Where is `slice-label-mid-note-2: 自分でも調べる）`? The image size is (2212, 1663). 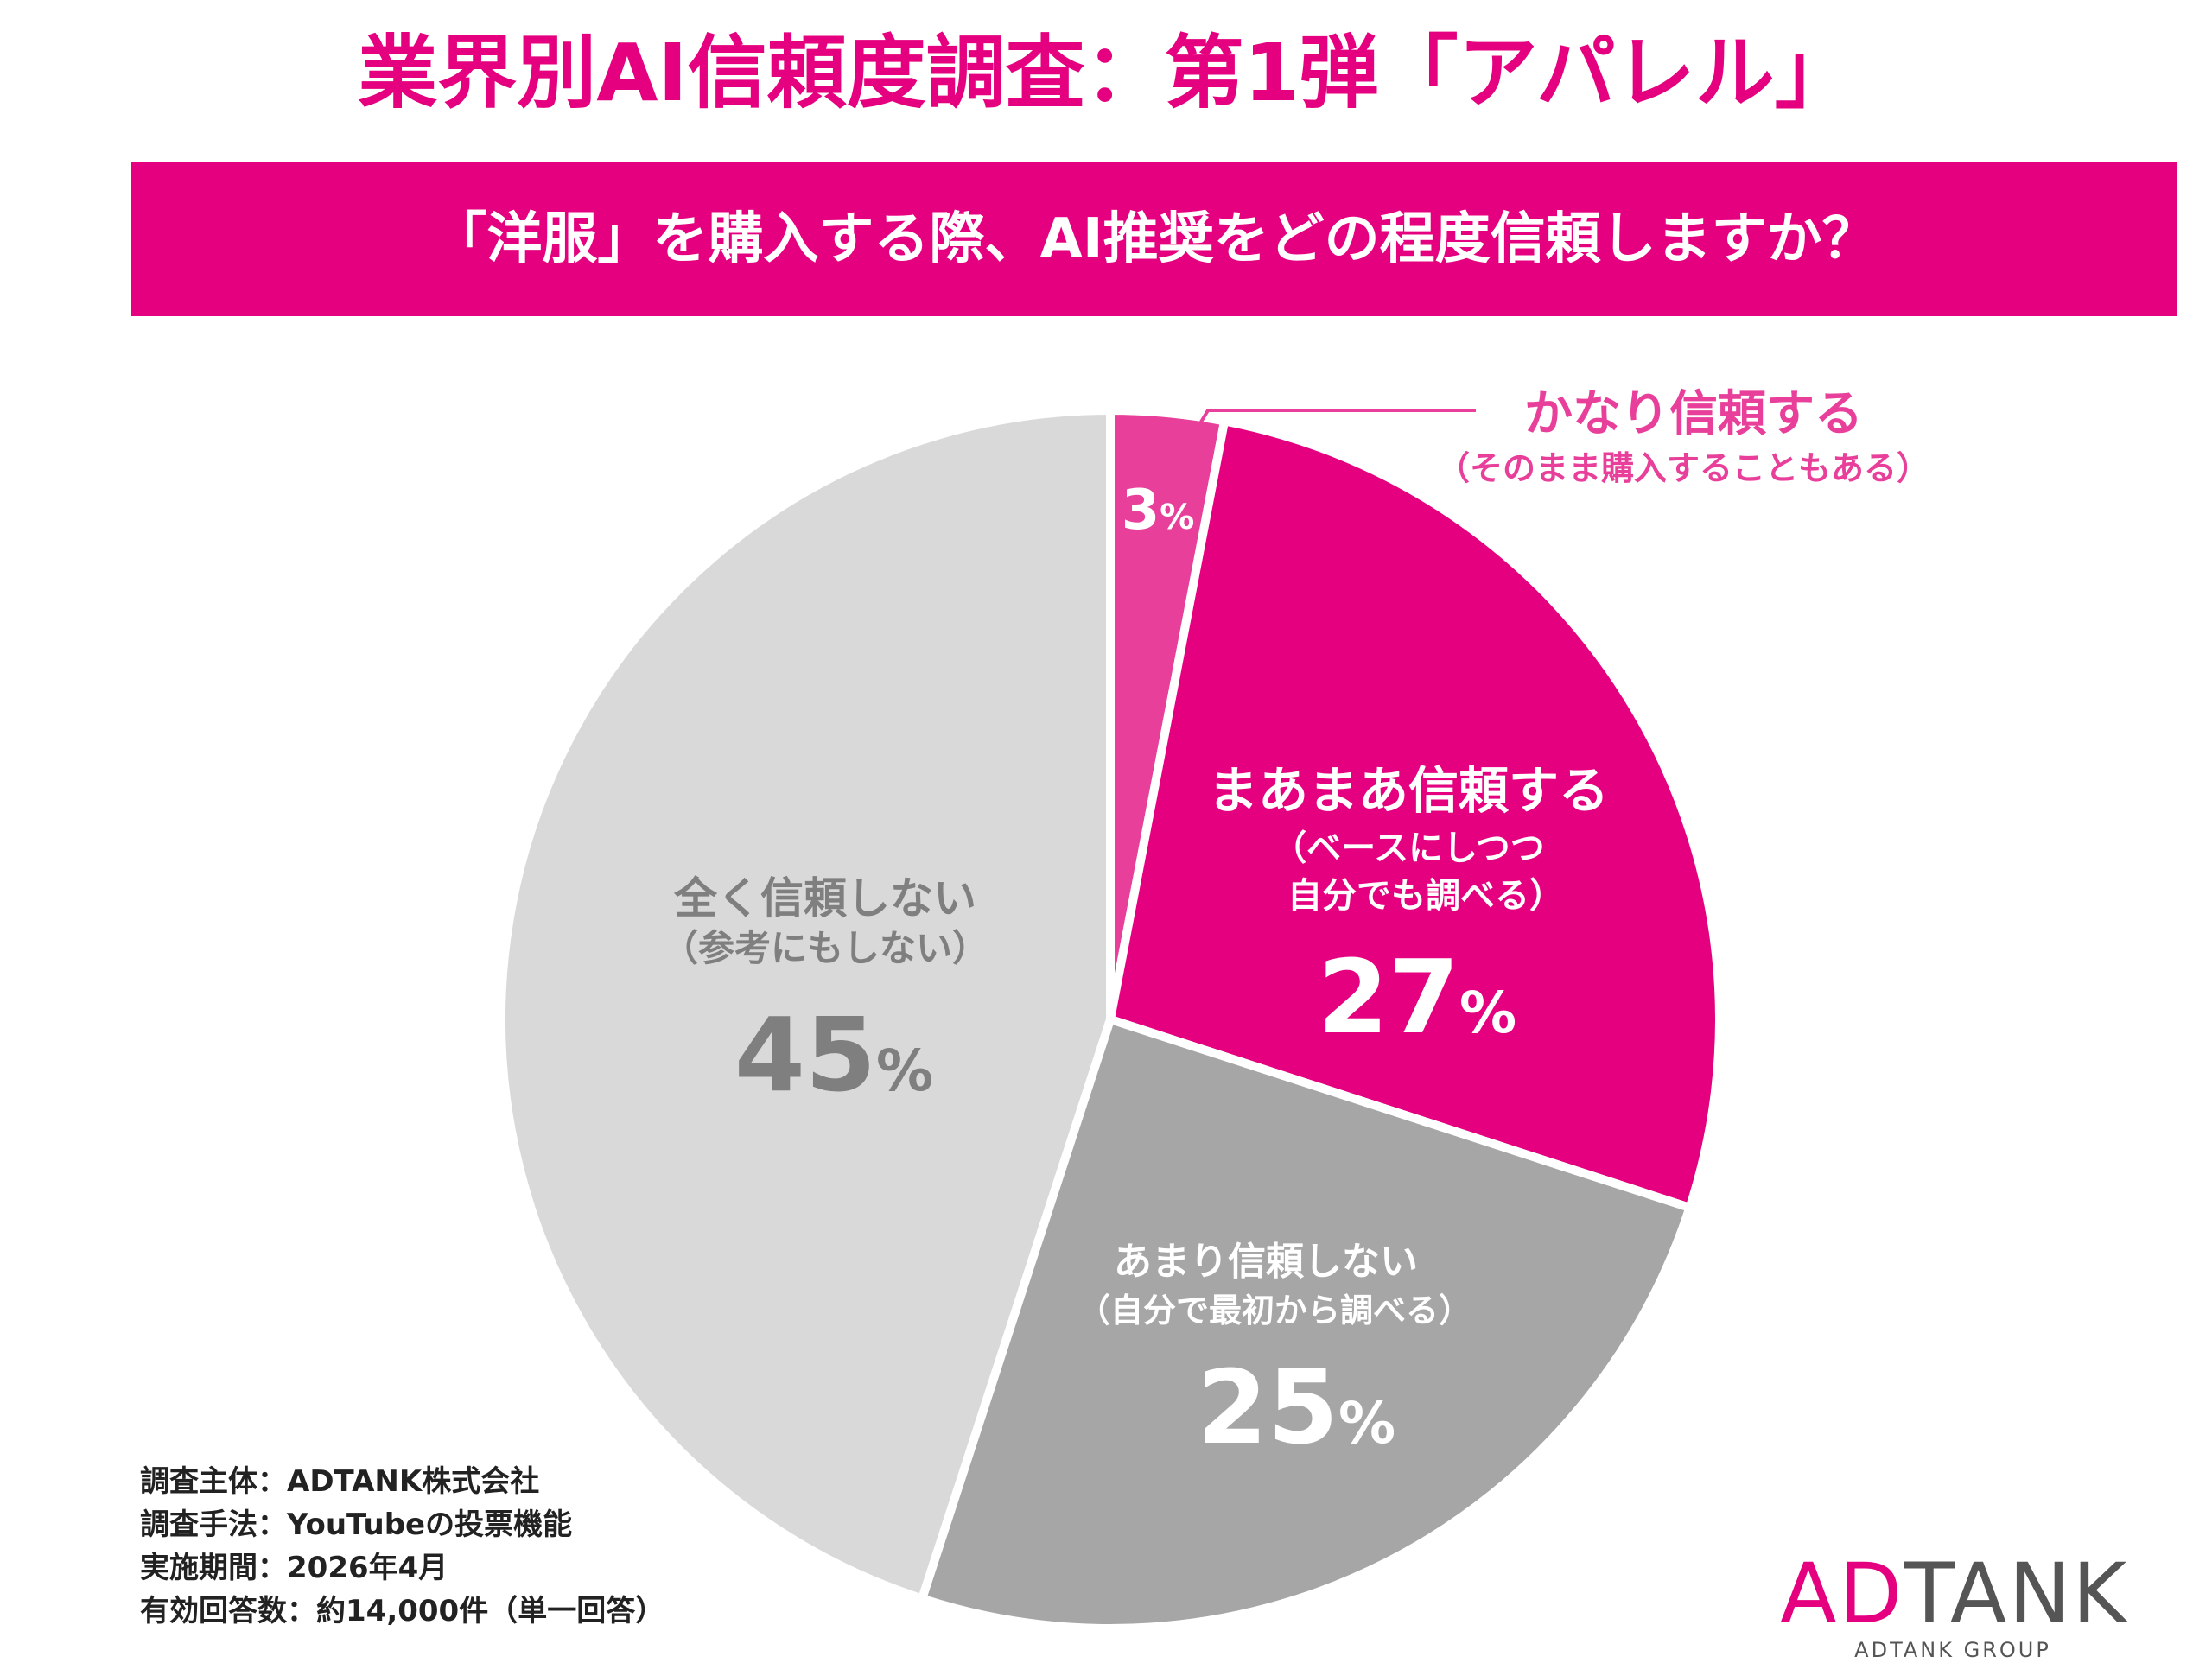
slice-label-mid-note-2: 自分でも調べる） is located at coordinates (1425, 896).